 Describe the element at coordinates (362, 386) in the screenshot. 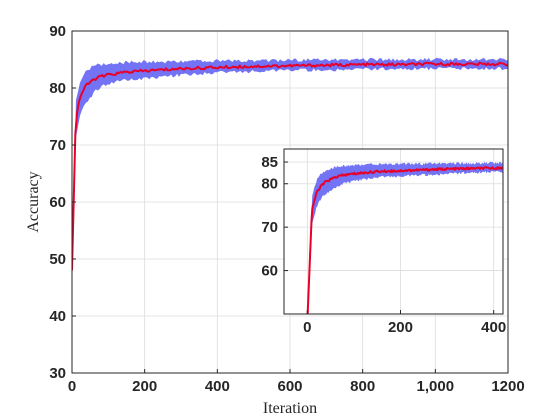

I see `x-tick-label: 800` at that location.